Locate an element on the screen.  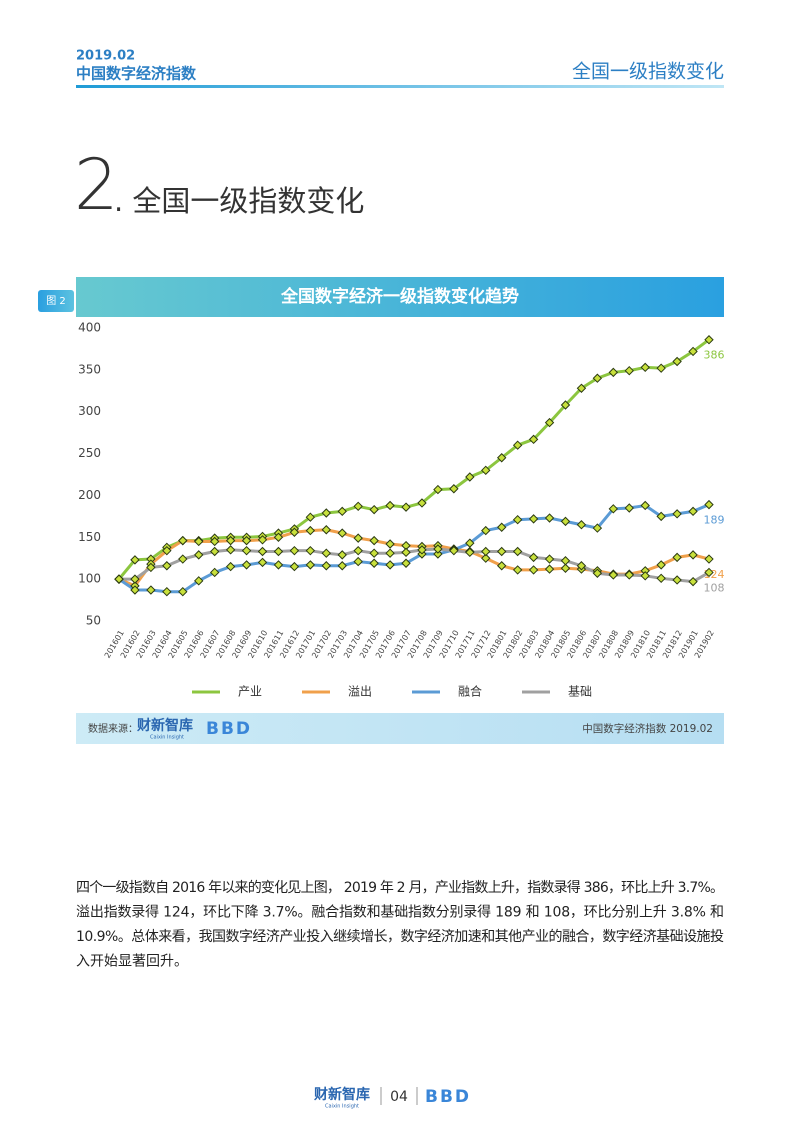
body-line: 入开始显著回升。 is located at coordinates (132, 962).